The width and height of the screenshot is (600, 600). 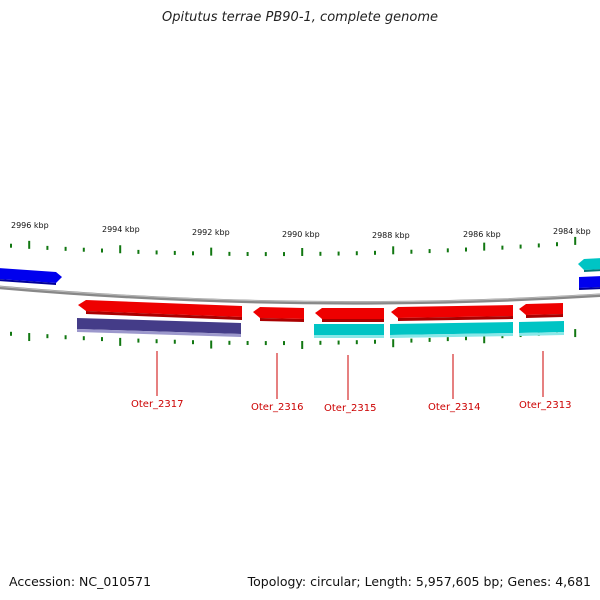 What do you see at coordinates (589, 283) in the screenshot?
I see `cds-right-edge-blue` at bounding box center [589, 283].